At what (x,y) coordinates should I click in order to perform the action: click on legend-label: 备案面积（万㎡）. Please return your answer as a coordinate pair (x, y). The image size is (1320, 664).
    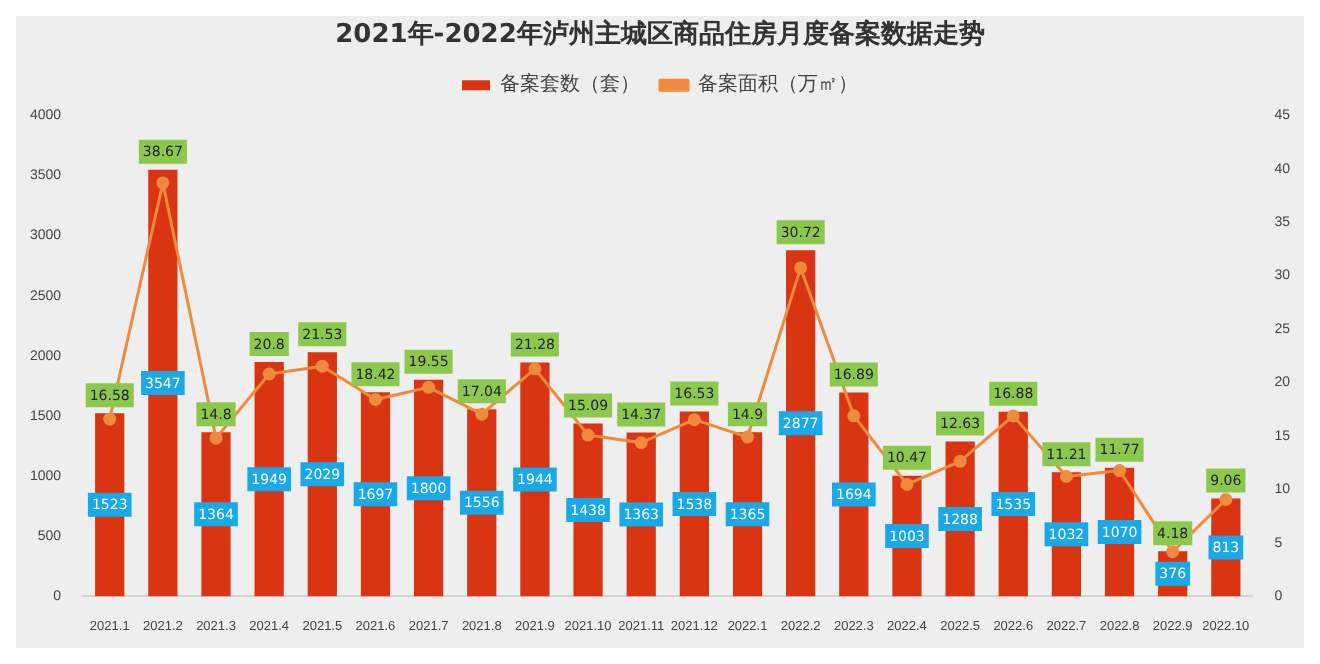
    Looking at the image, I should click on (778, 84).